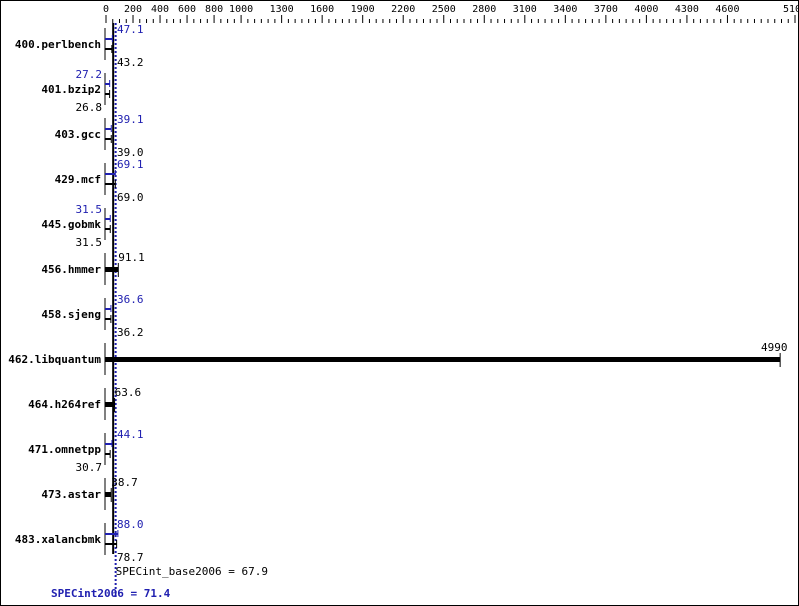  What do you see at coordinates (58, 44) in the screenshot?
I see `benchmark-label: 400.perlbench` at bounding box center [58, 44].